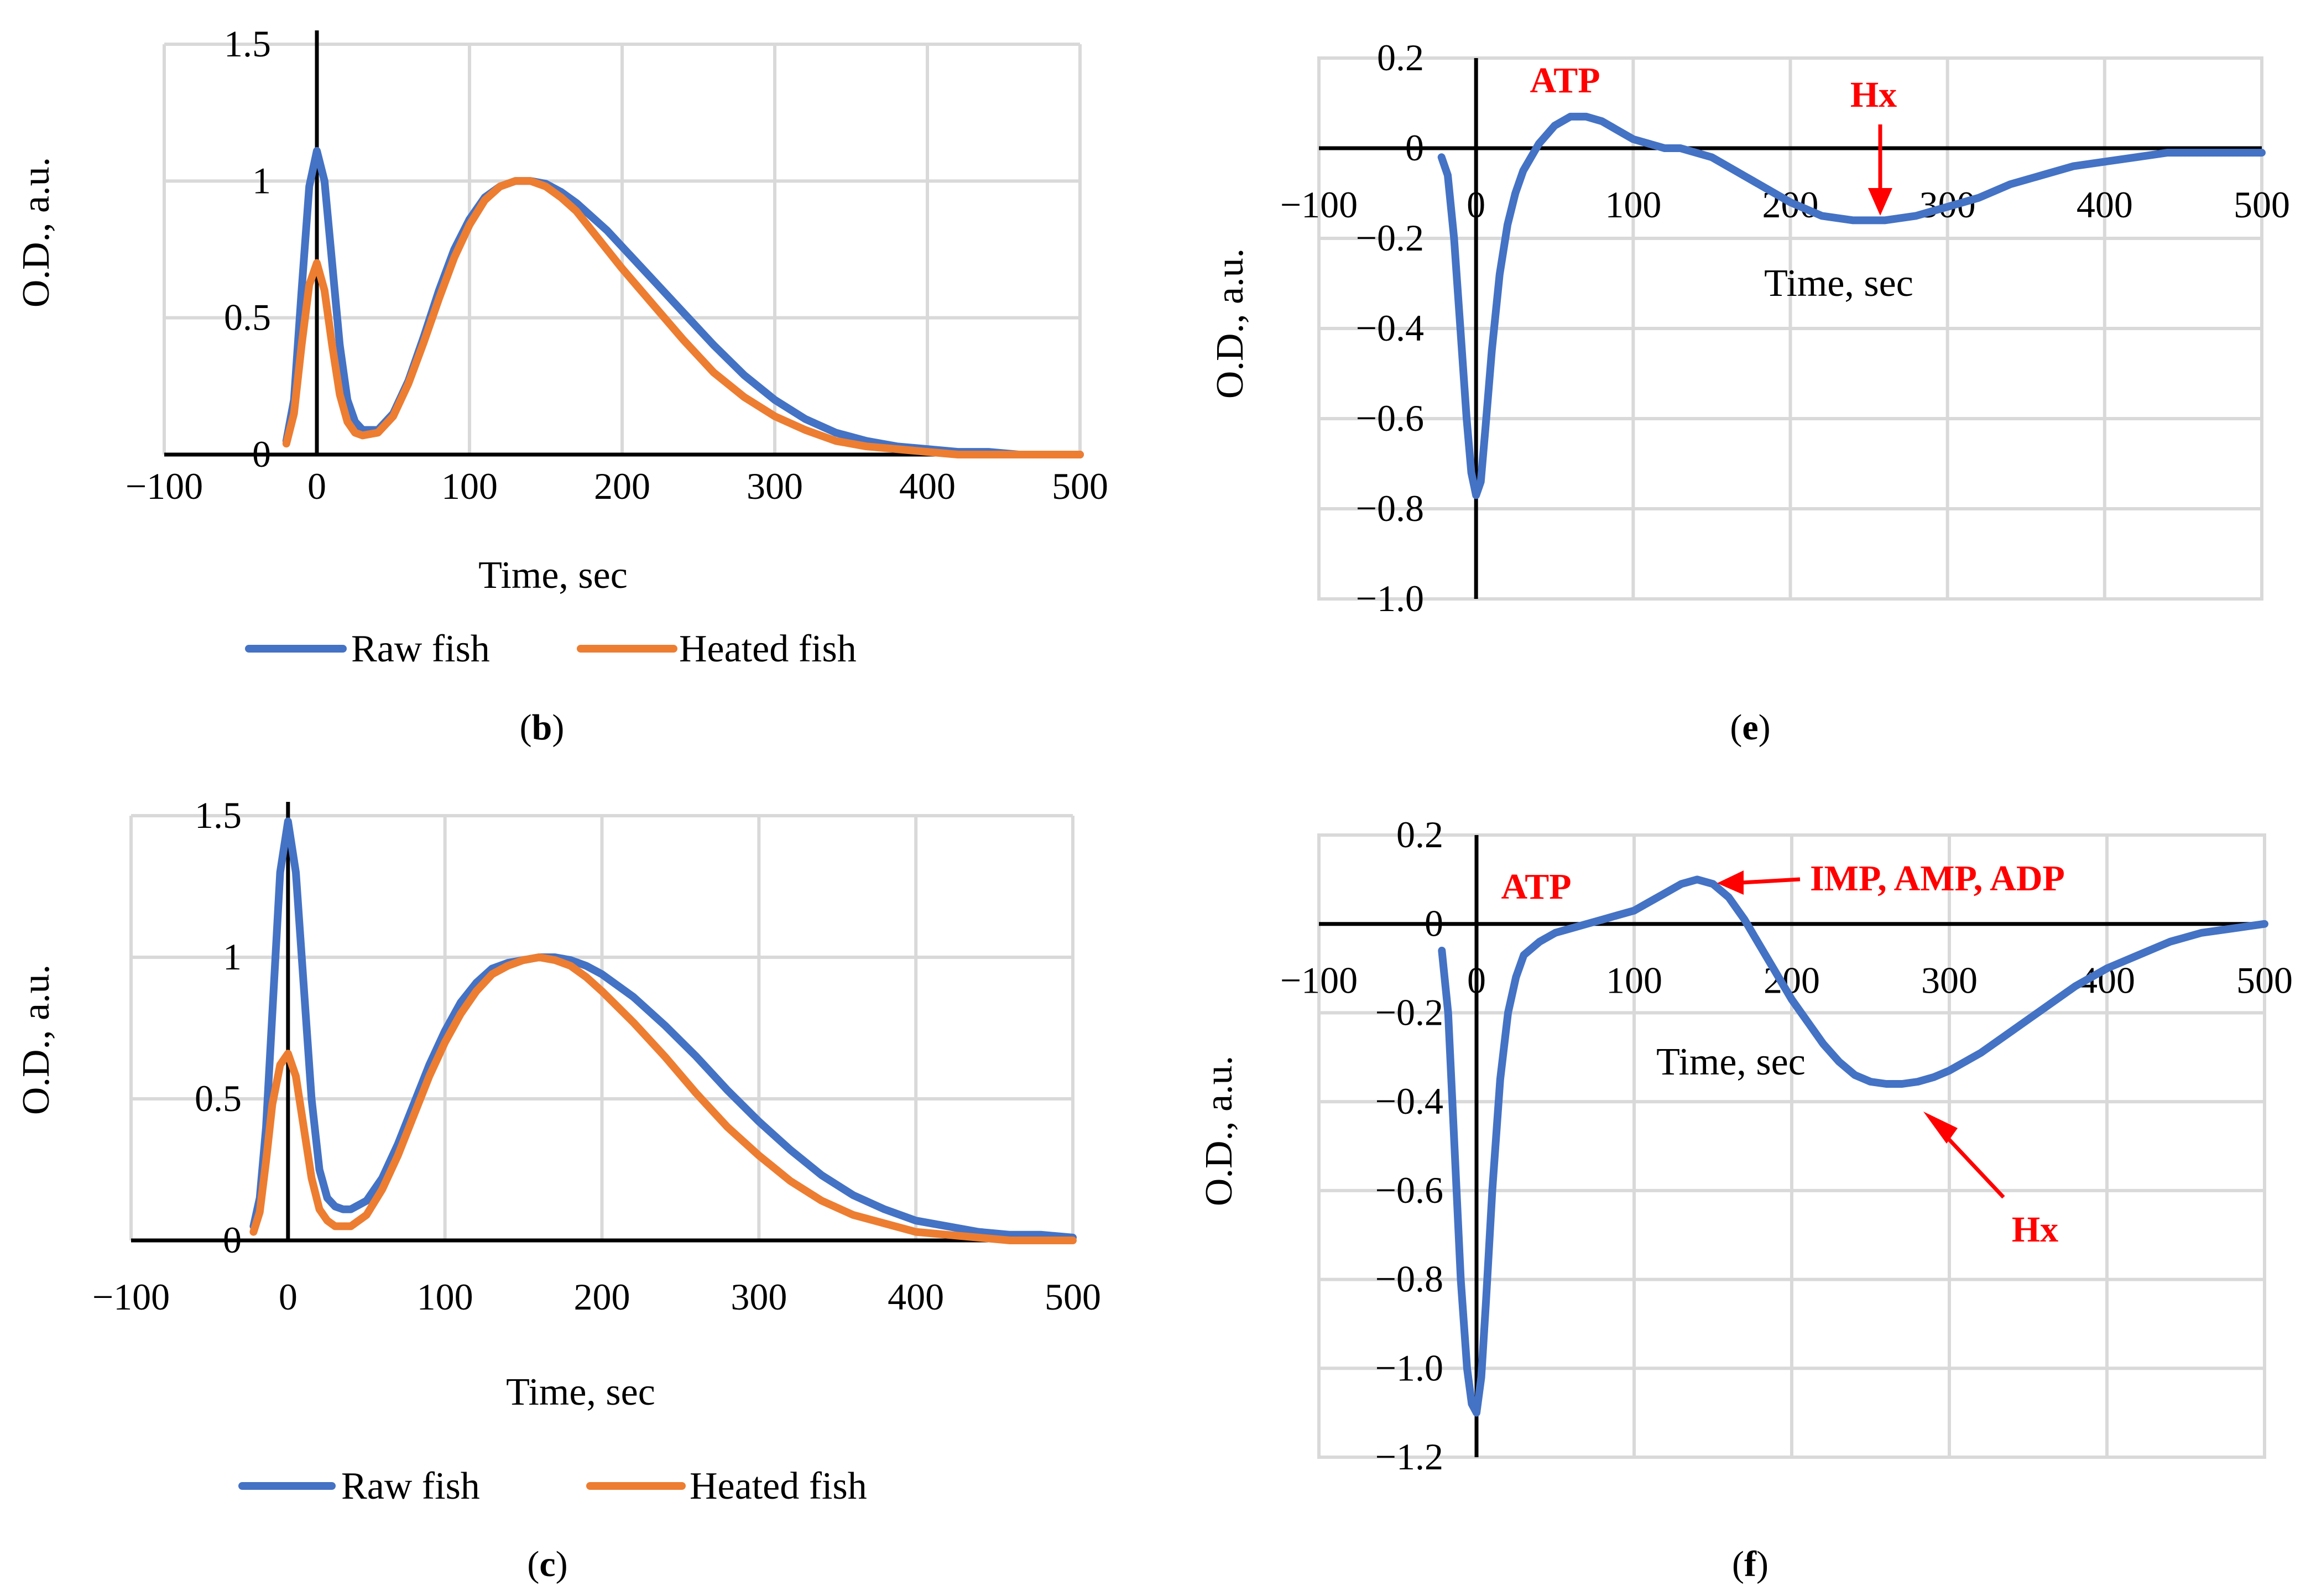 The height and width of the screenshot is (1596, 2311). What do you see at coordinates (247, 44) in the screenshot?
I see `y-tick-label-b-3: 1.5` at bounding box center [247, 44].